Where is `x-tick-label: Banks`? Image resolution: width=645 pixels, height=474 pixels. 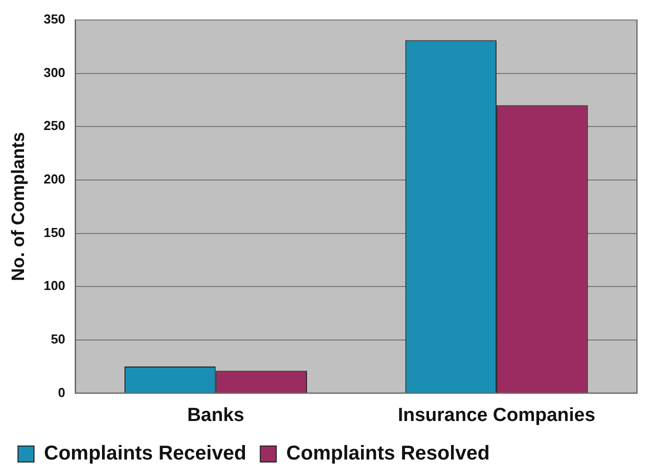
x-tick-label: Banks is located at coordinates (215, 415).